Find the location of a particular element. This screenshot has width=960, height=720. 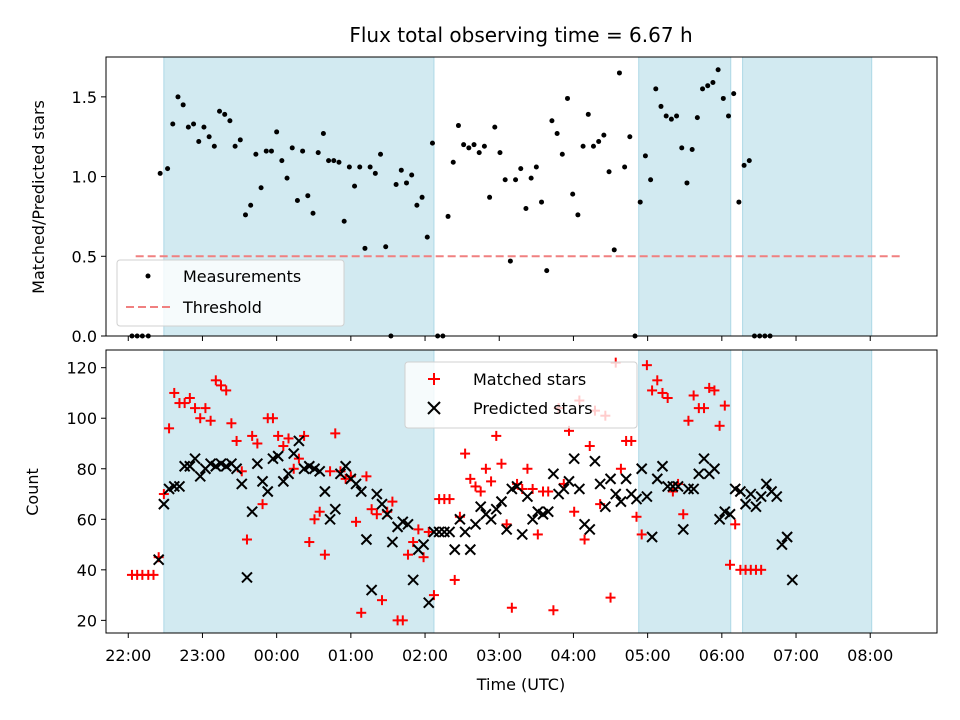

top-y-axis-label: Matched/Predicted stars is located at coordinates (38, 197).